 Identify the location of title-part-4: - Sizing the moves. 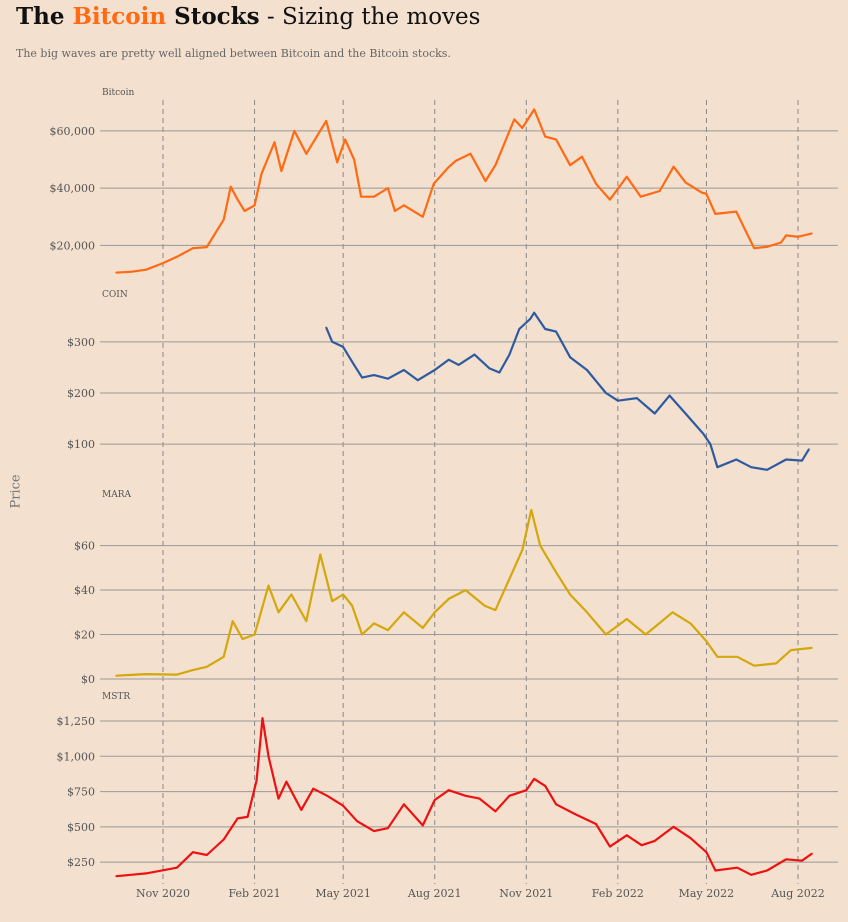
(370, 17).